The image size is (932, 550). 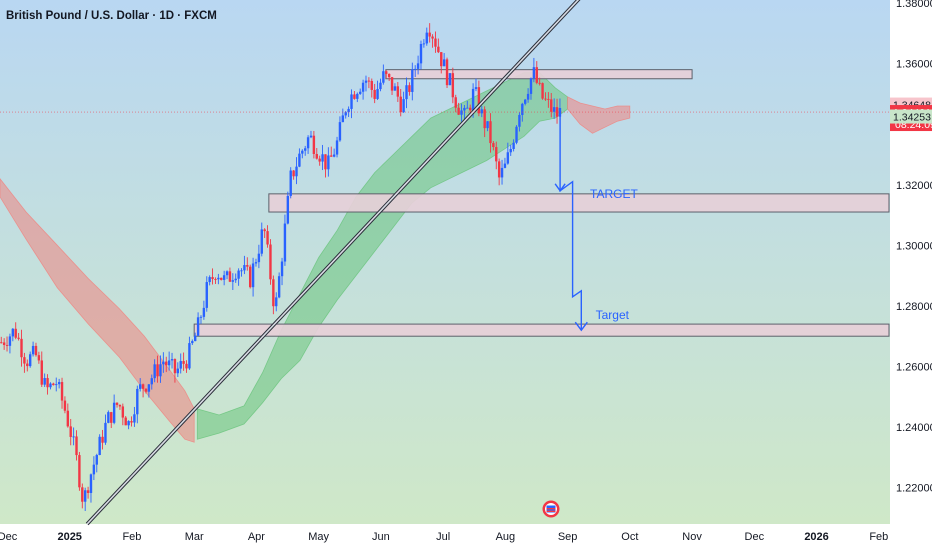 I want to click on time-axis-background, so click(x=466, y=537).